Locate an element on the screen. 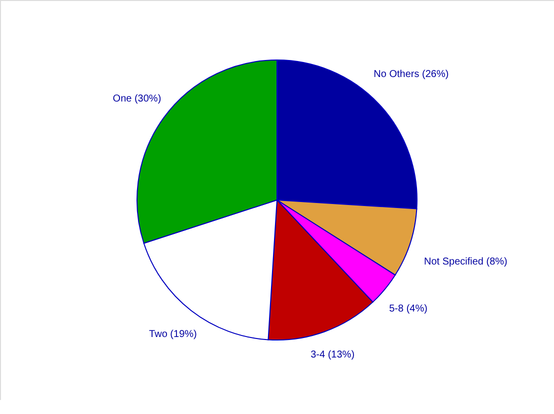 The height and width of the screenshot is (414, 554). slice-label: 3-4 (13%) is located at coordinates (332, 354).